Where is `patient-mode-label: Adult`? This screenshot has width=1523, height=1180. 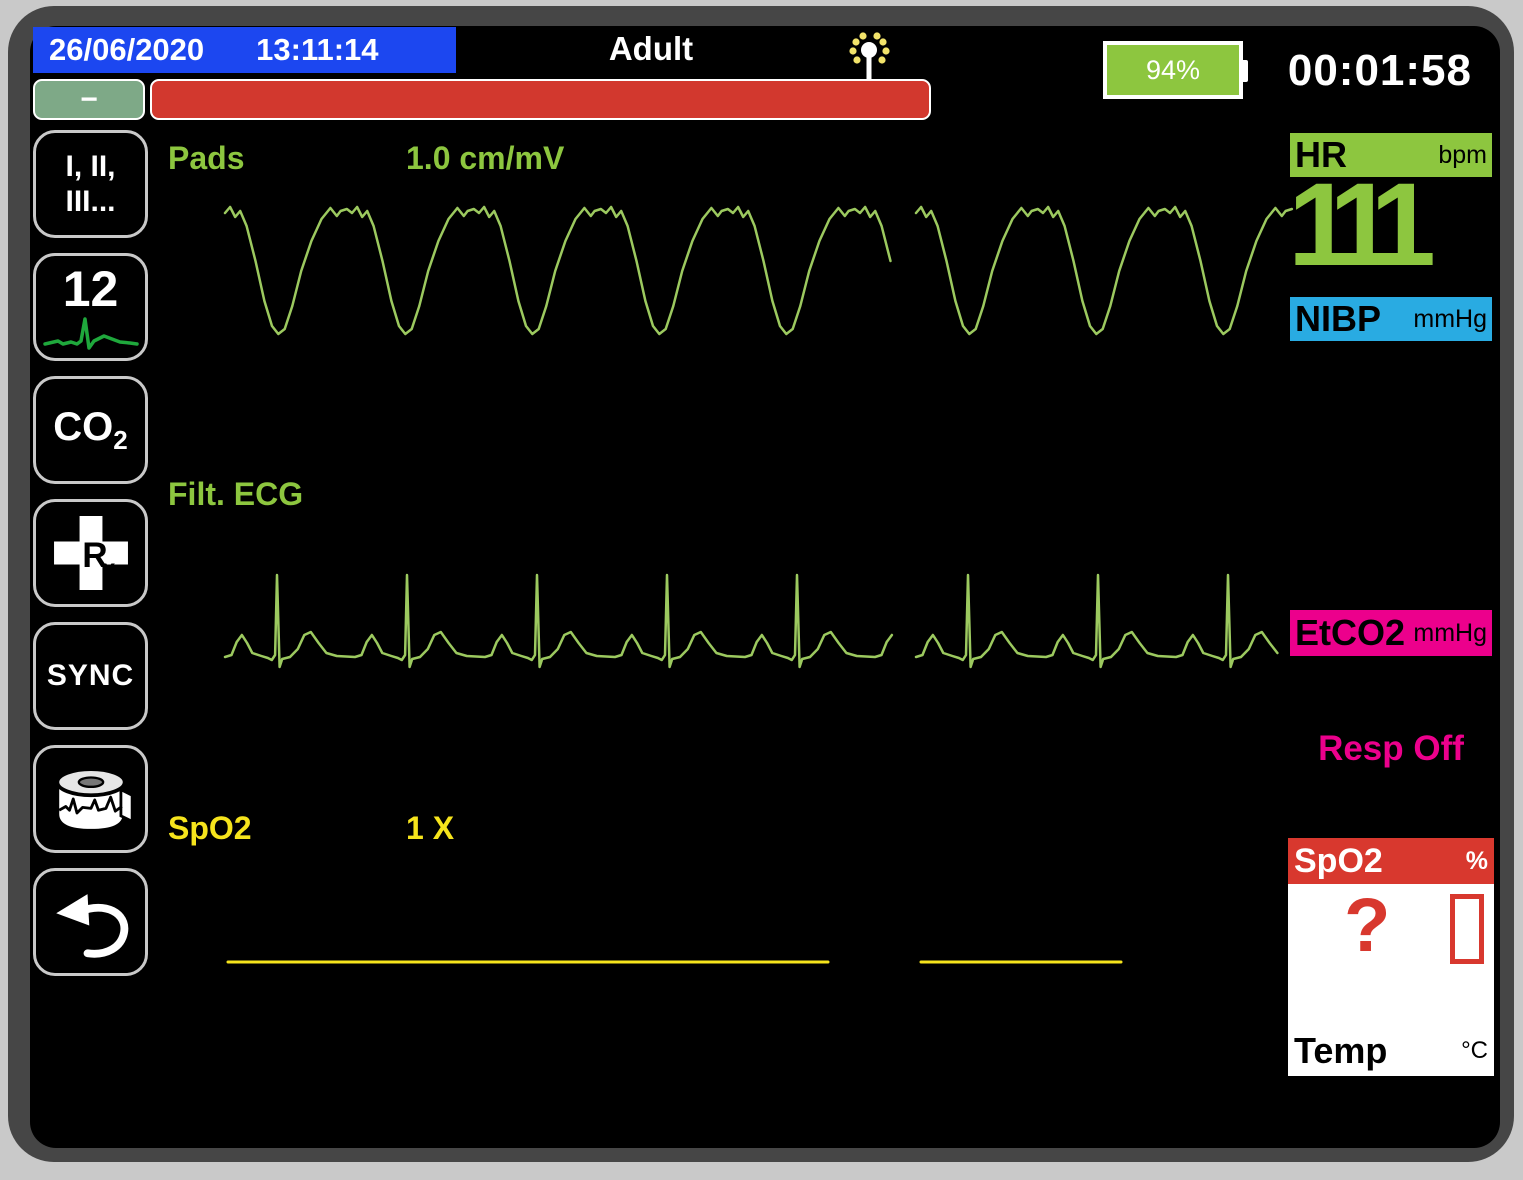
patient-mode-label: Adult is located at coordinates (651, 48).